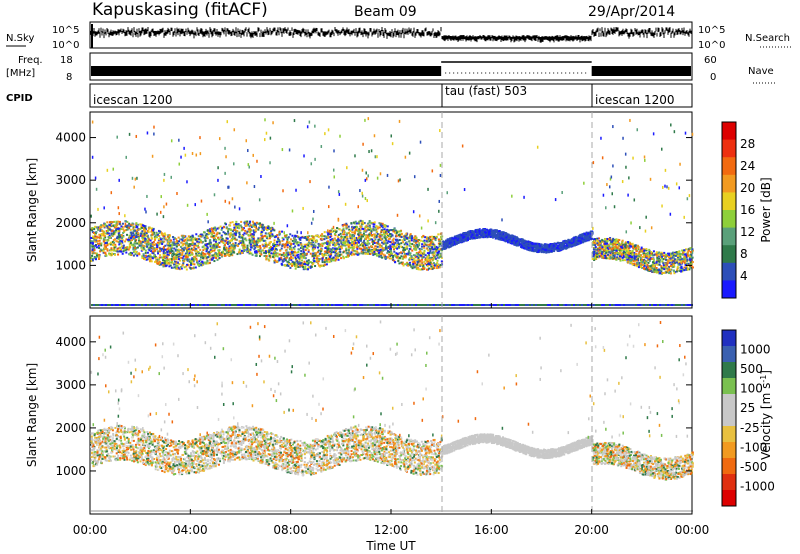 Image resolution: width=800 pixels, height=554 pixels. I want to click on colorbar-tick: 20, so click(747, 188).